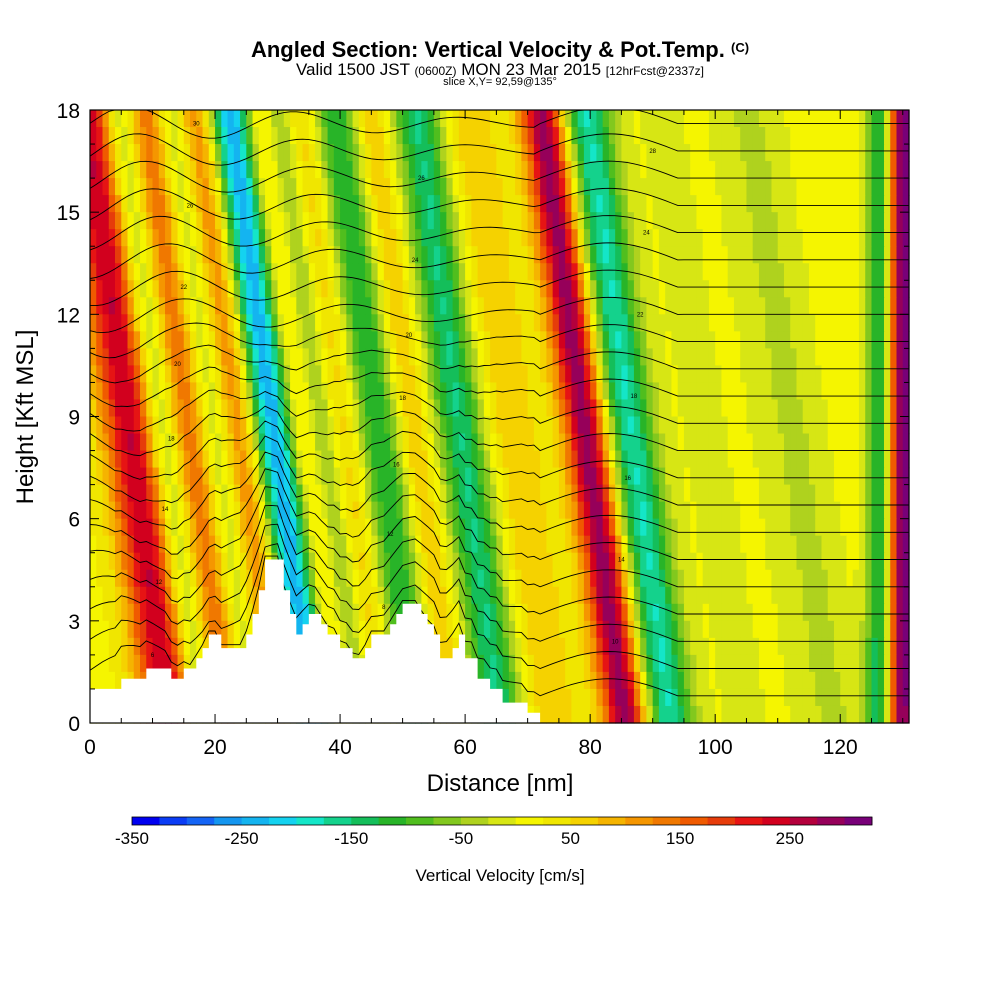  What do you see at coordinates (384, 608) in the screenshot?
I see `theta-contour-label: 8` at bounding box center [384, 608].